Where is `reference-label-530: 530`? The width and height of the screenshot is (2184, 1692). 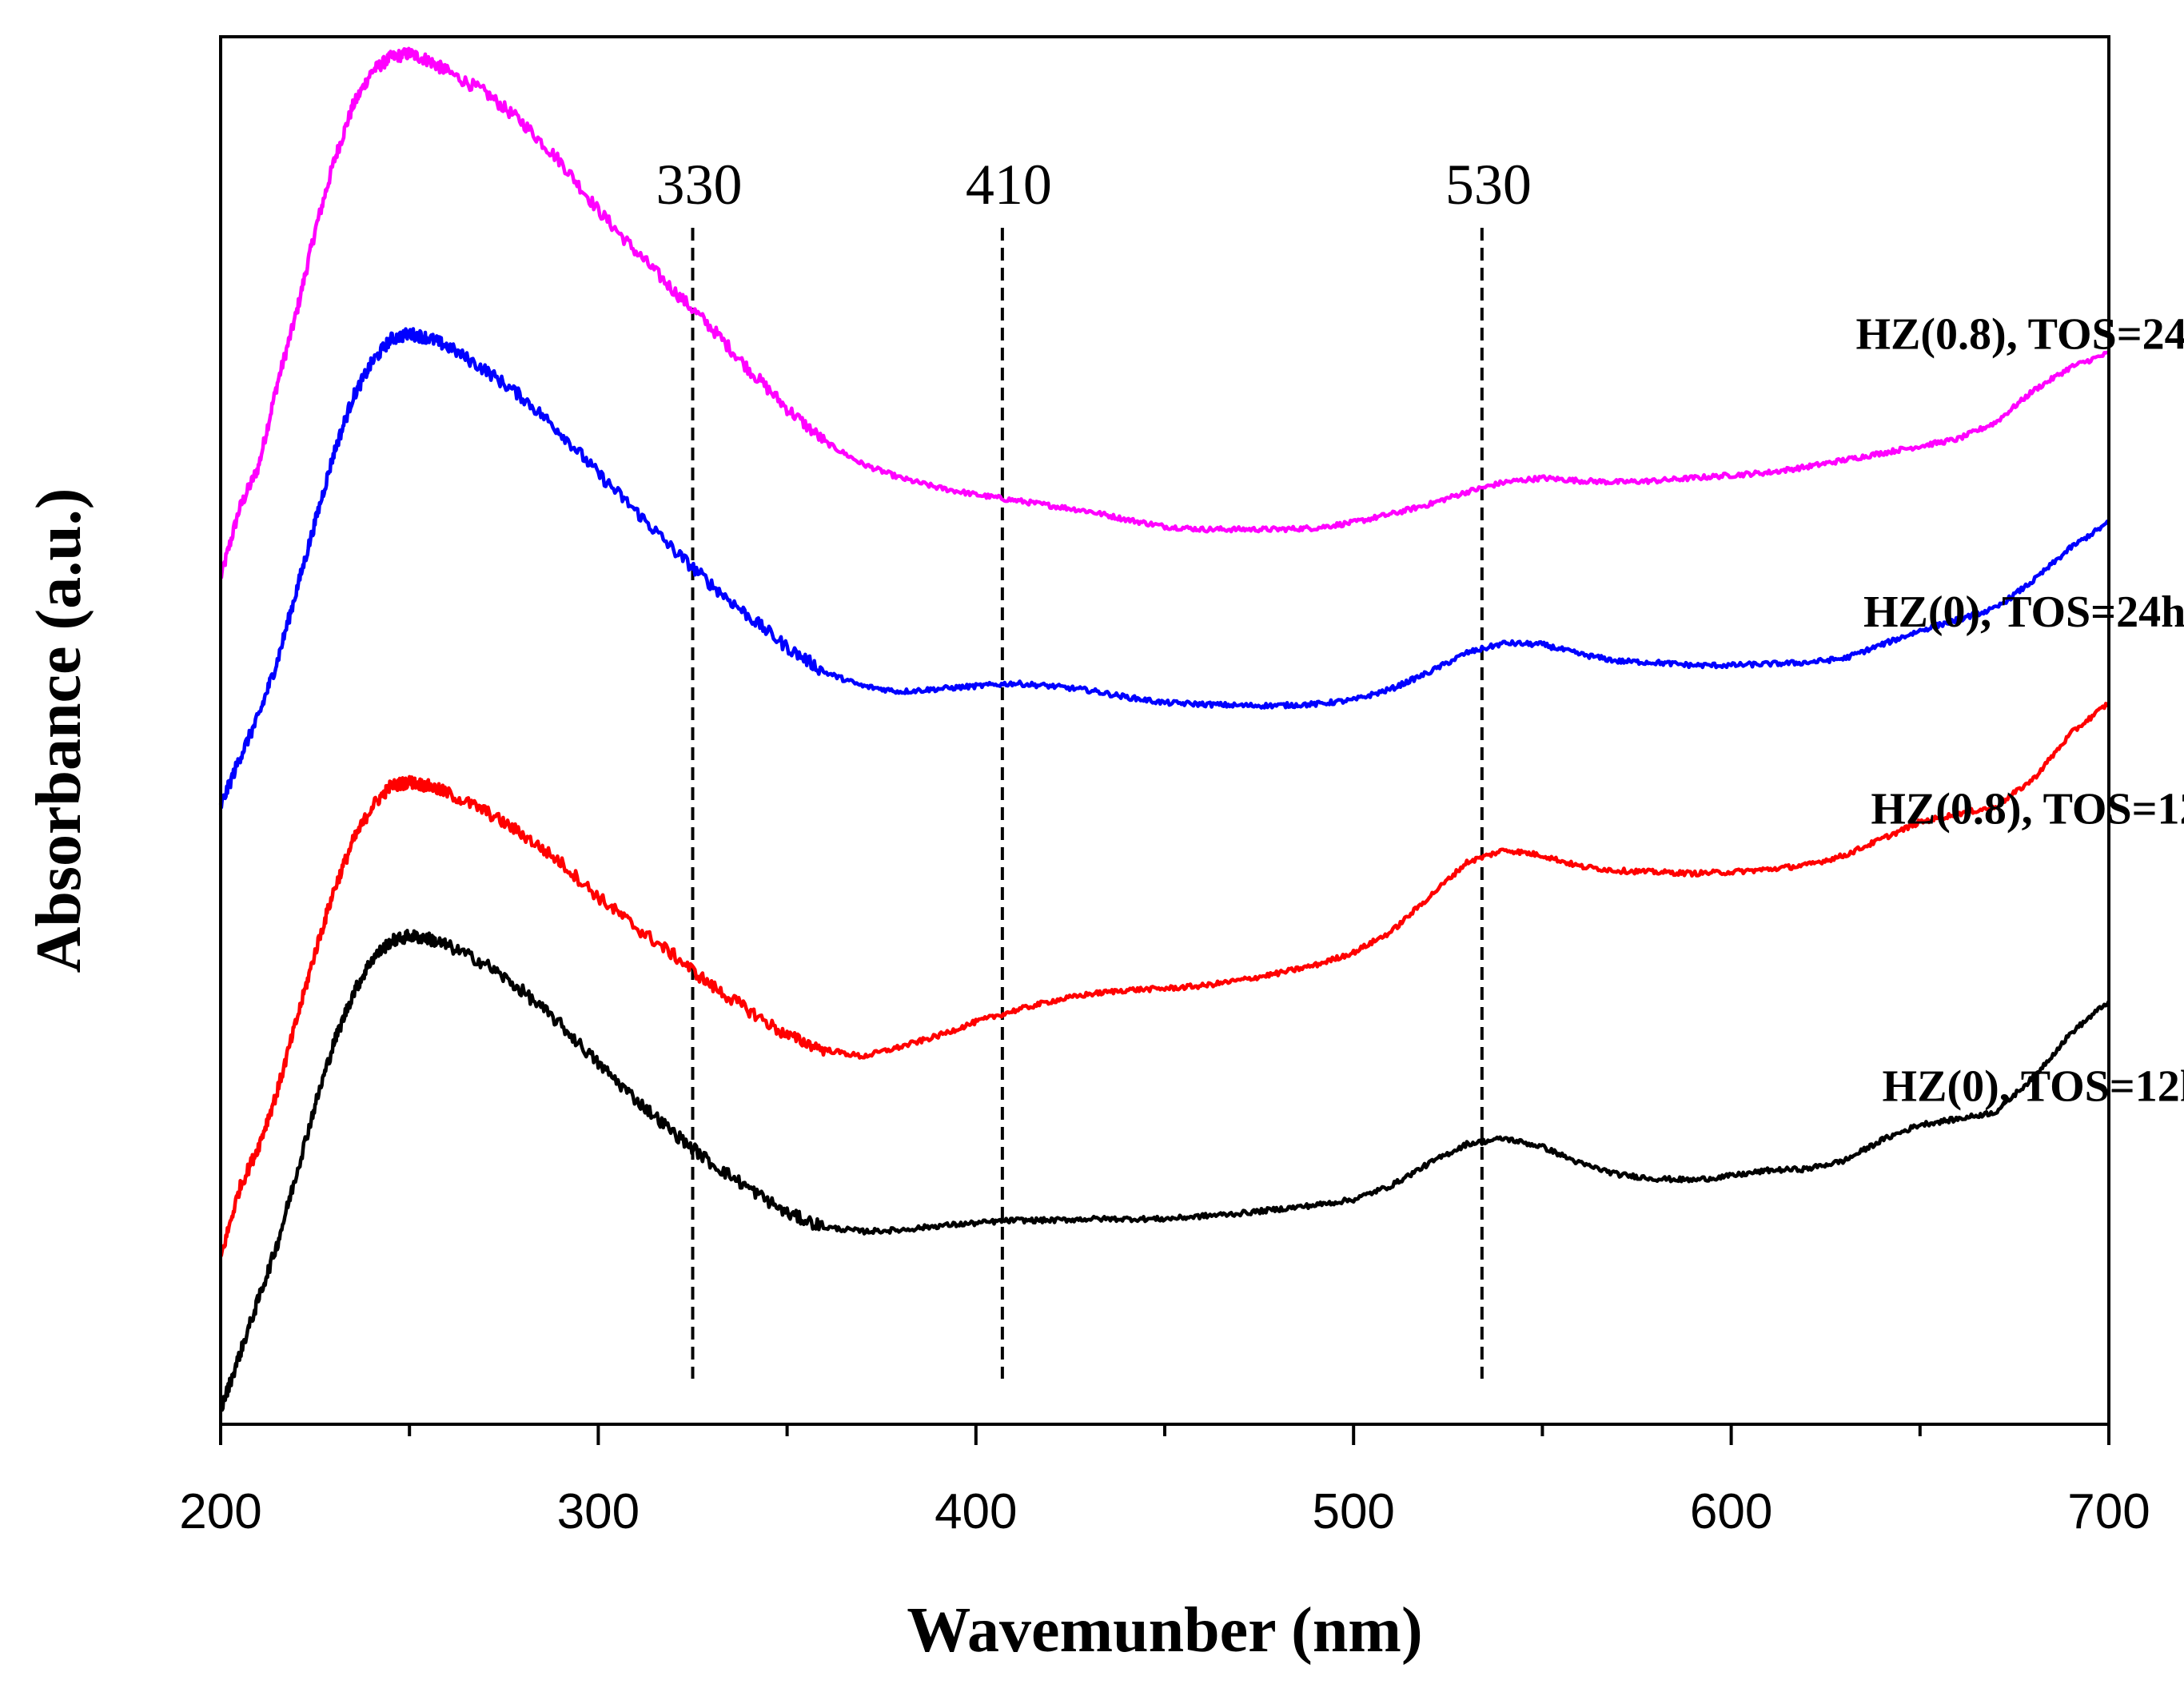 reference-label-530: 530 is located at coordinates (1488, 185).